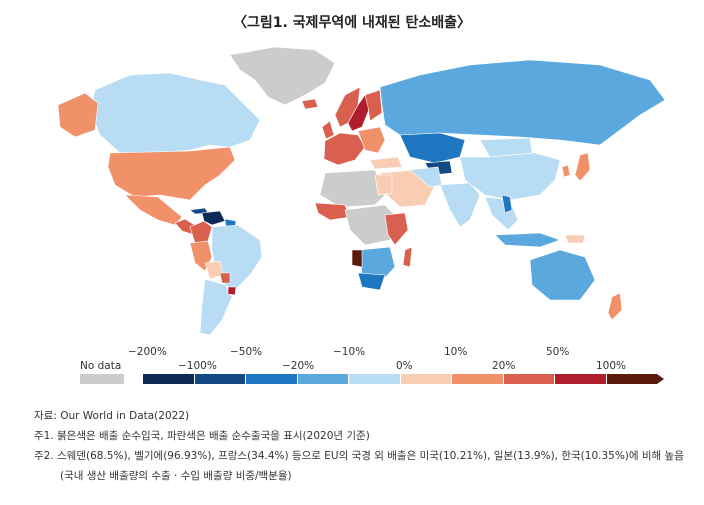 The height and width of the screenshot is (505, 704). What do you see at coordinates (504, 366) in the screenshot?
I see `legend-label-bottom-3: 20%` at bounding box center [504, 366].